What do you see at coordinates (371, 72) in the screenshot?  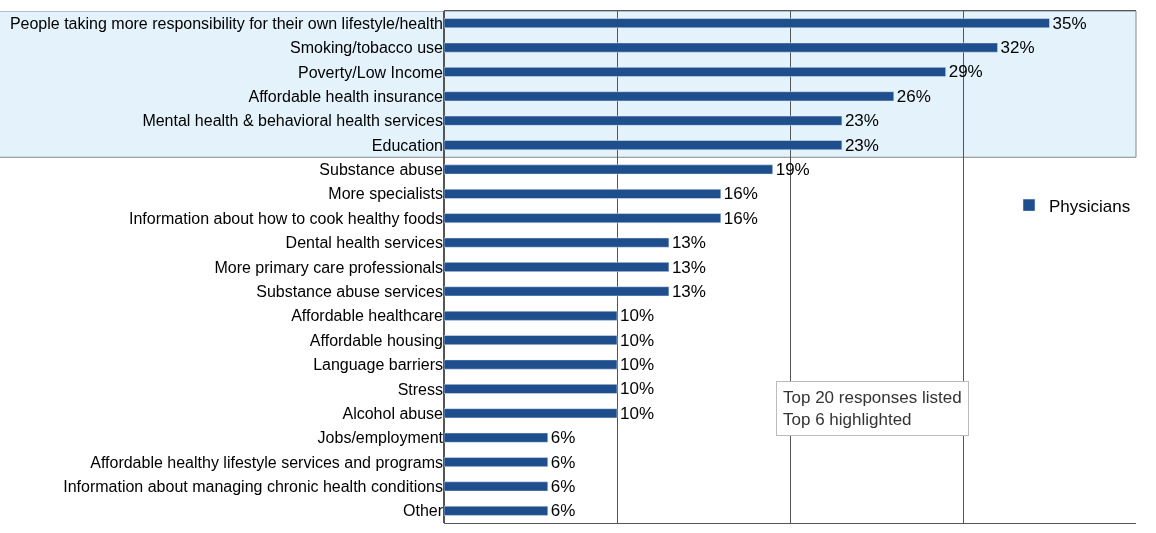 I see `y-tick-label: Poverty/Low Income` at bounding box center [371, 72].